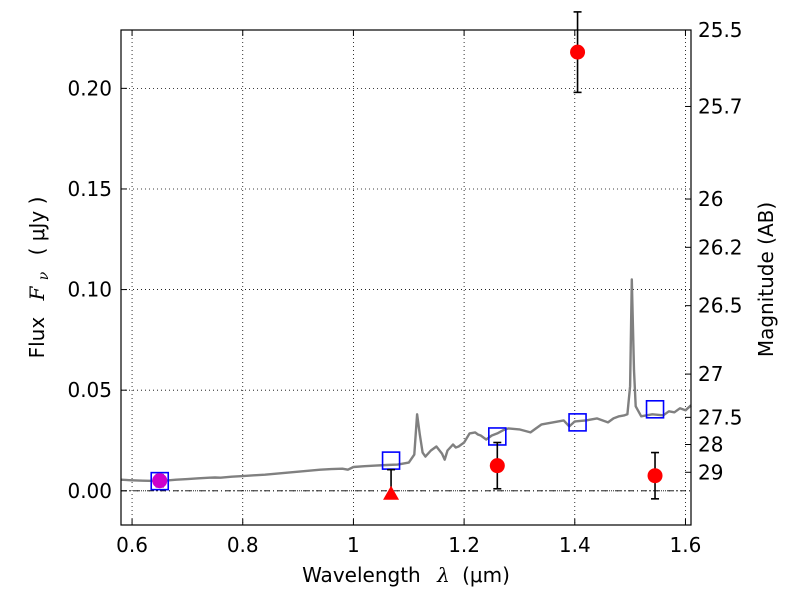 This screenshot has height=600, width=800. What do you see at coordinates (720, 247) in the screenshot?
I see `y2-tick-label: 26.2` at bounding box center [720, 247].